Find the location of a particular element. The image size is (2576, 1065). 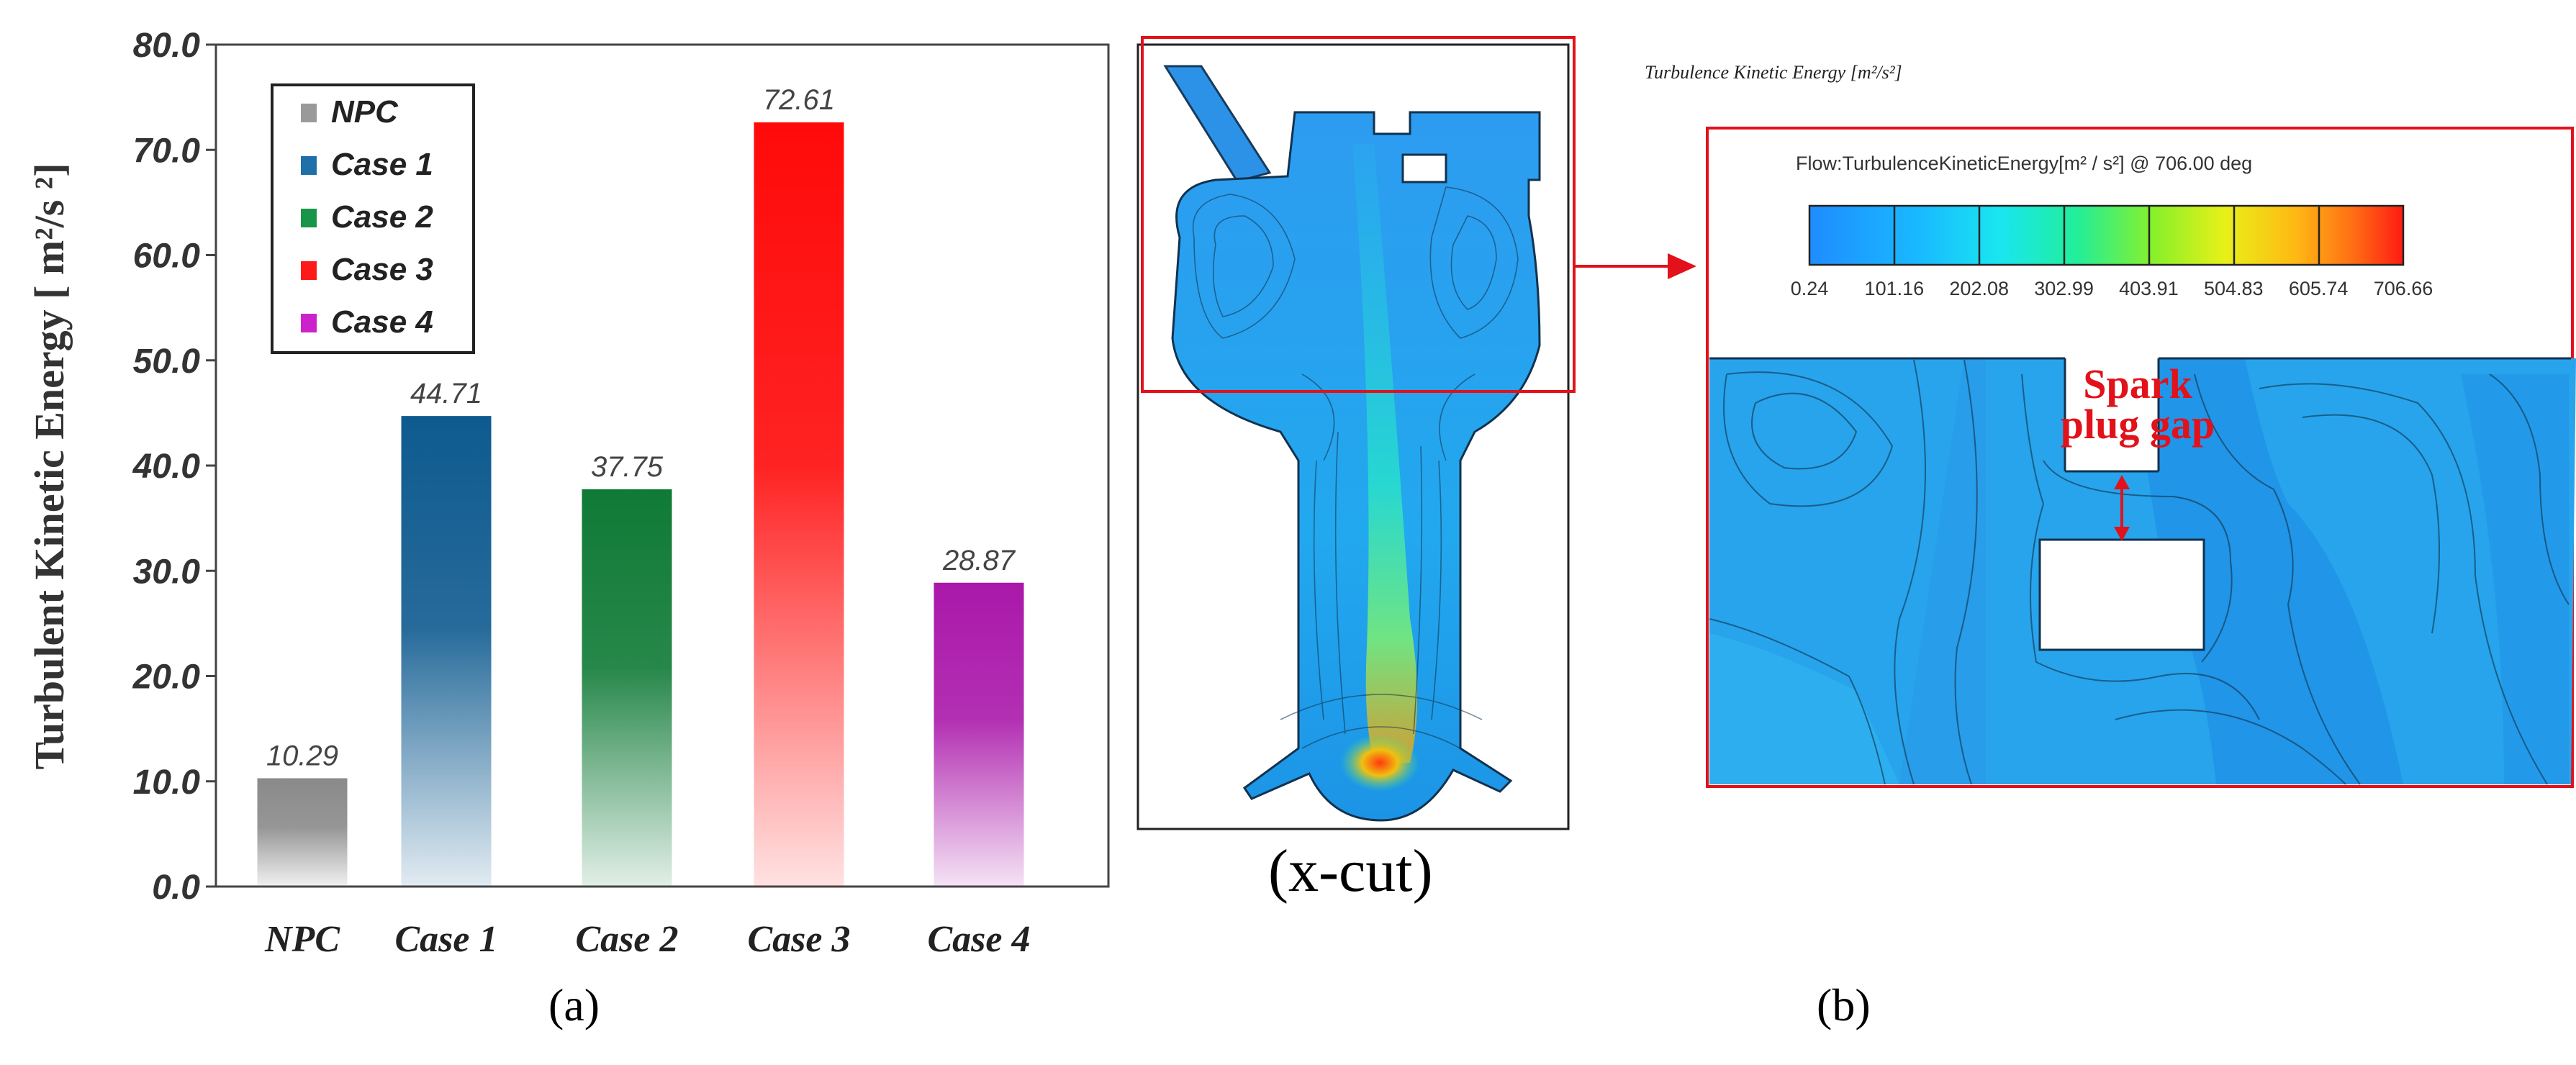

colorbar-dividers is located at coordinates (2106, 235).